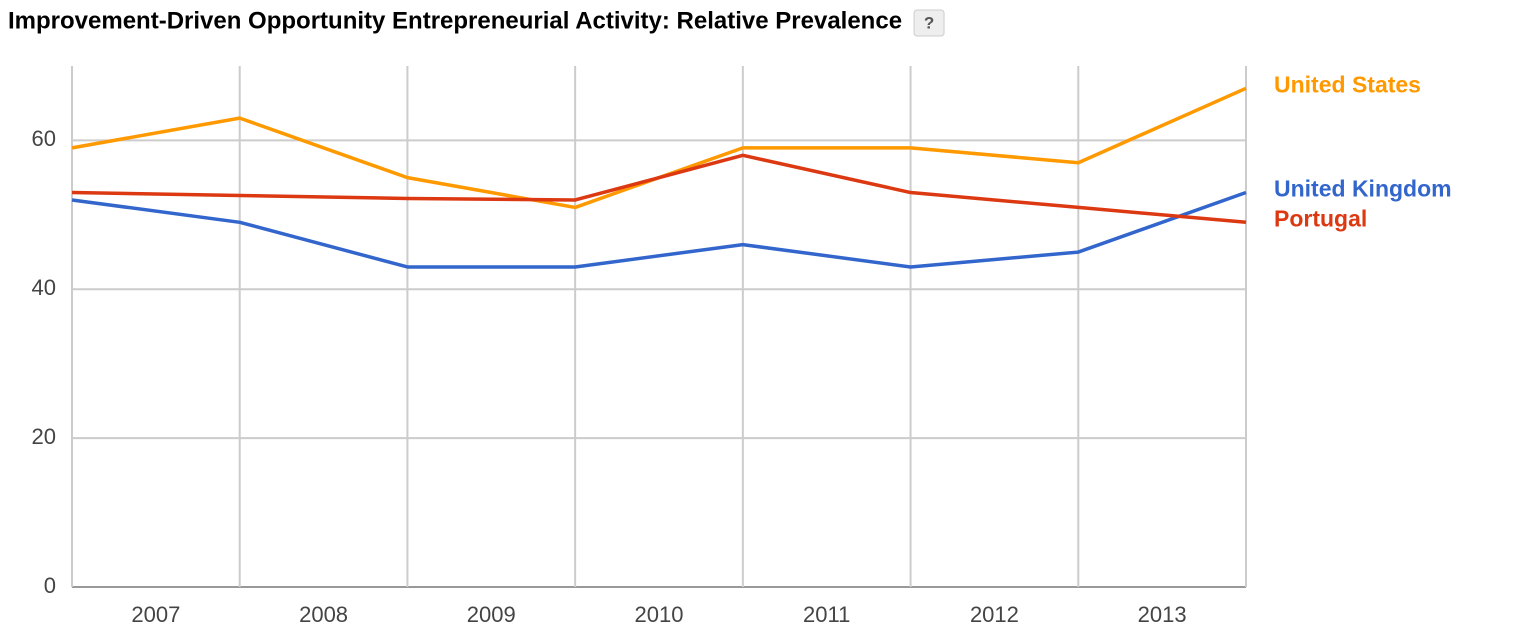 The image size is (1518, 642). I want to click on legend-label: Portugal, so click(1320, 218).